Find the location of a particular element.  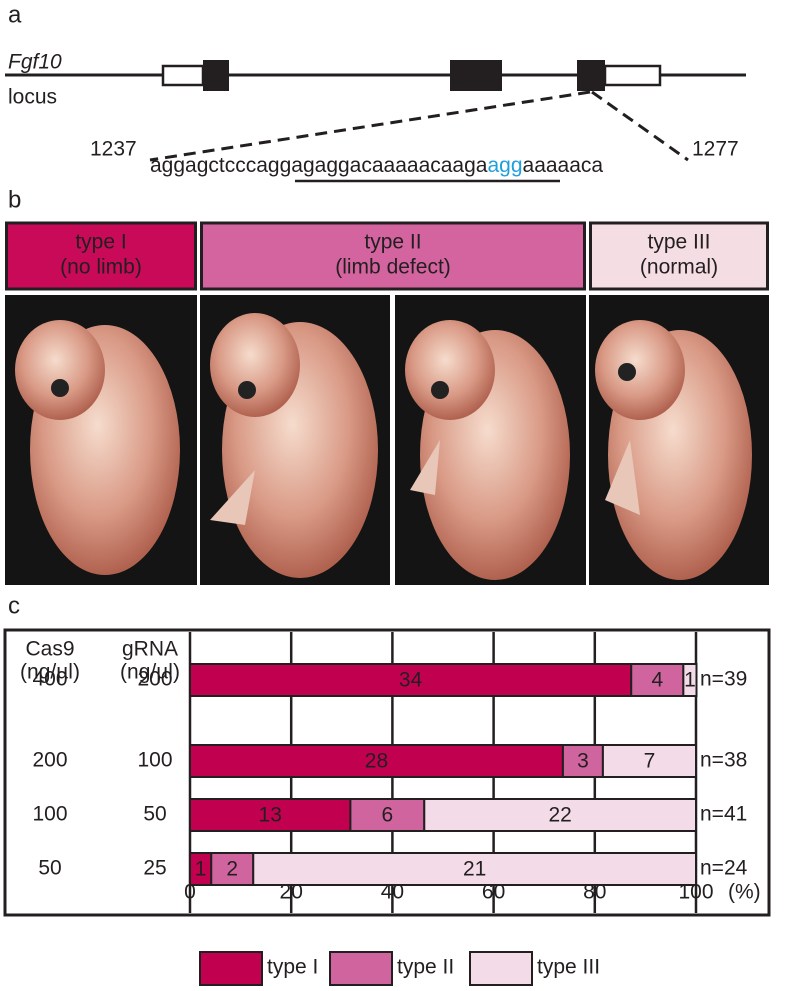

x-tick-label: 80 is located at coordinates (594, 892).